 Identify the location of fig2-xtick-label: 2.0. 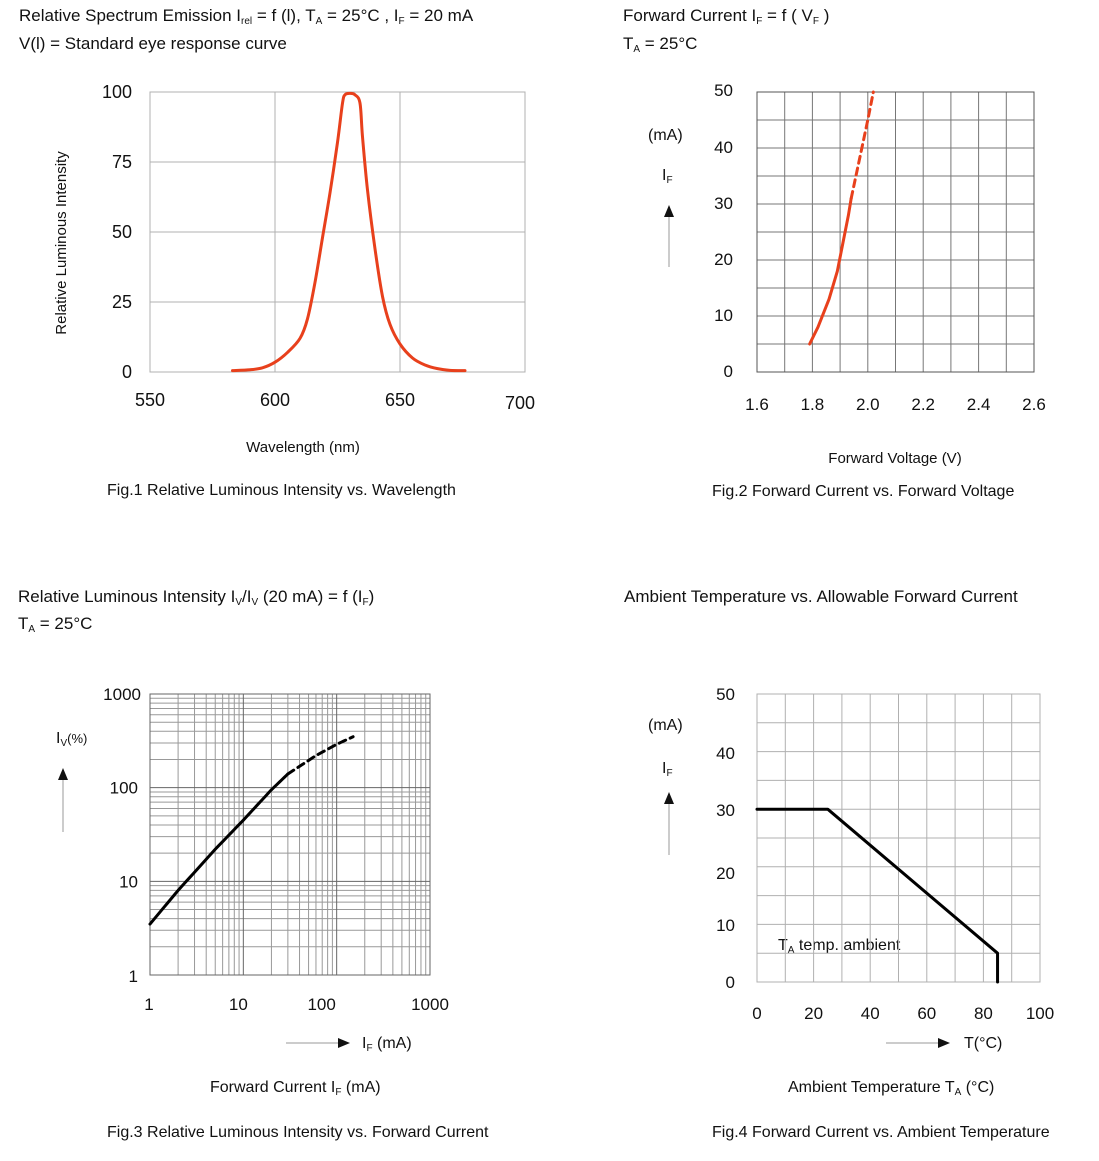
(868, 404).